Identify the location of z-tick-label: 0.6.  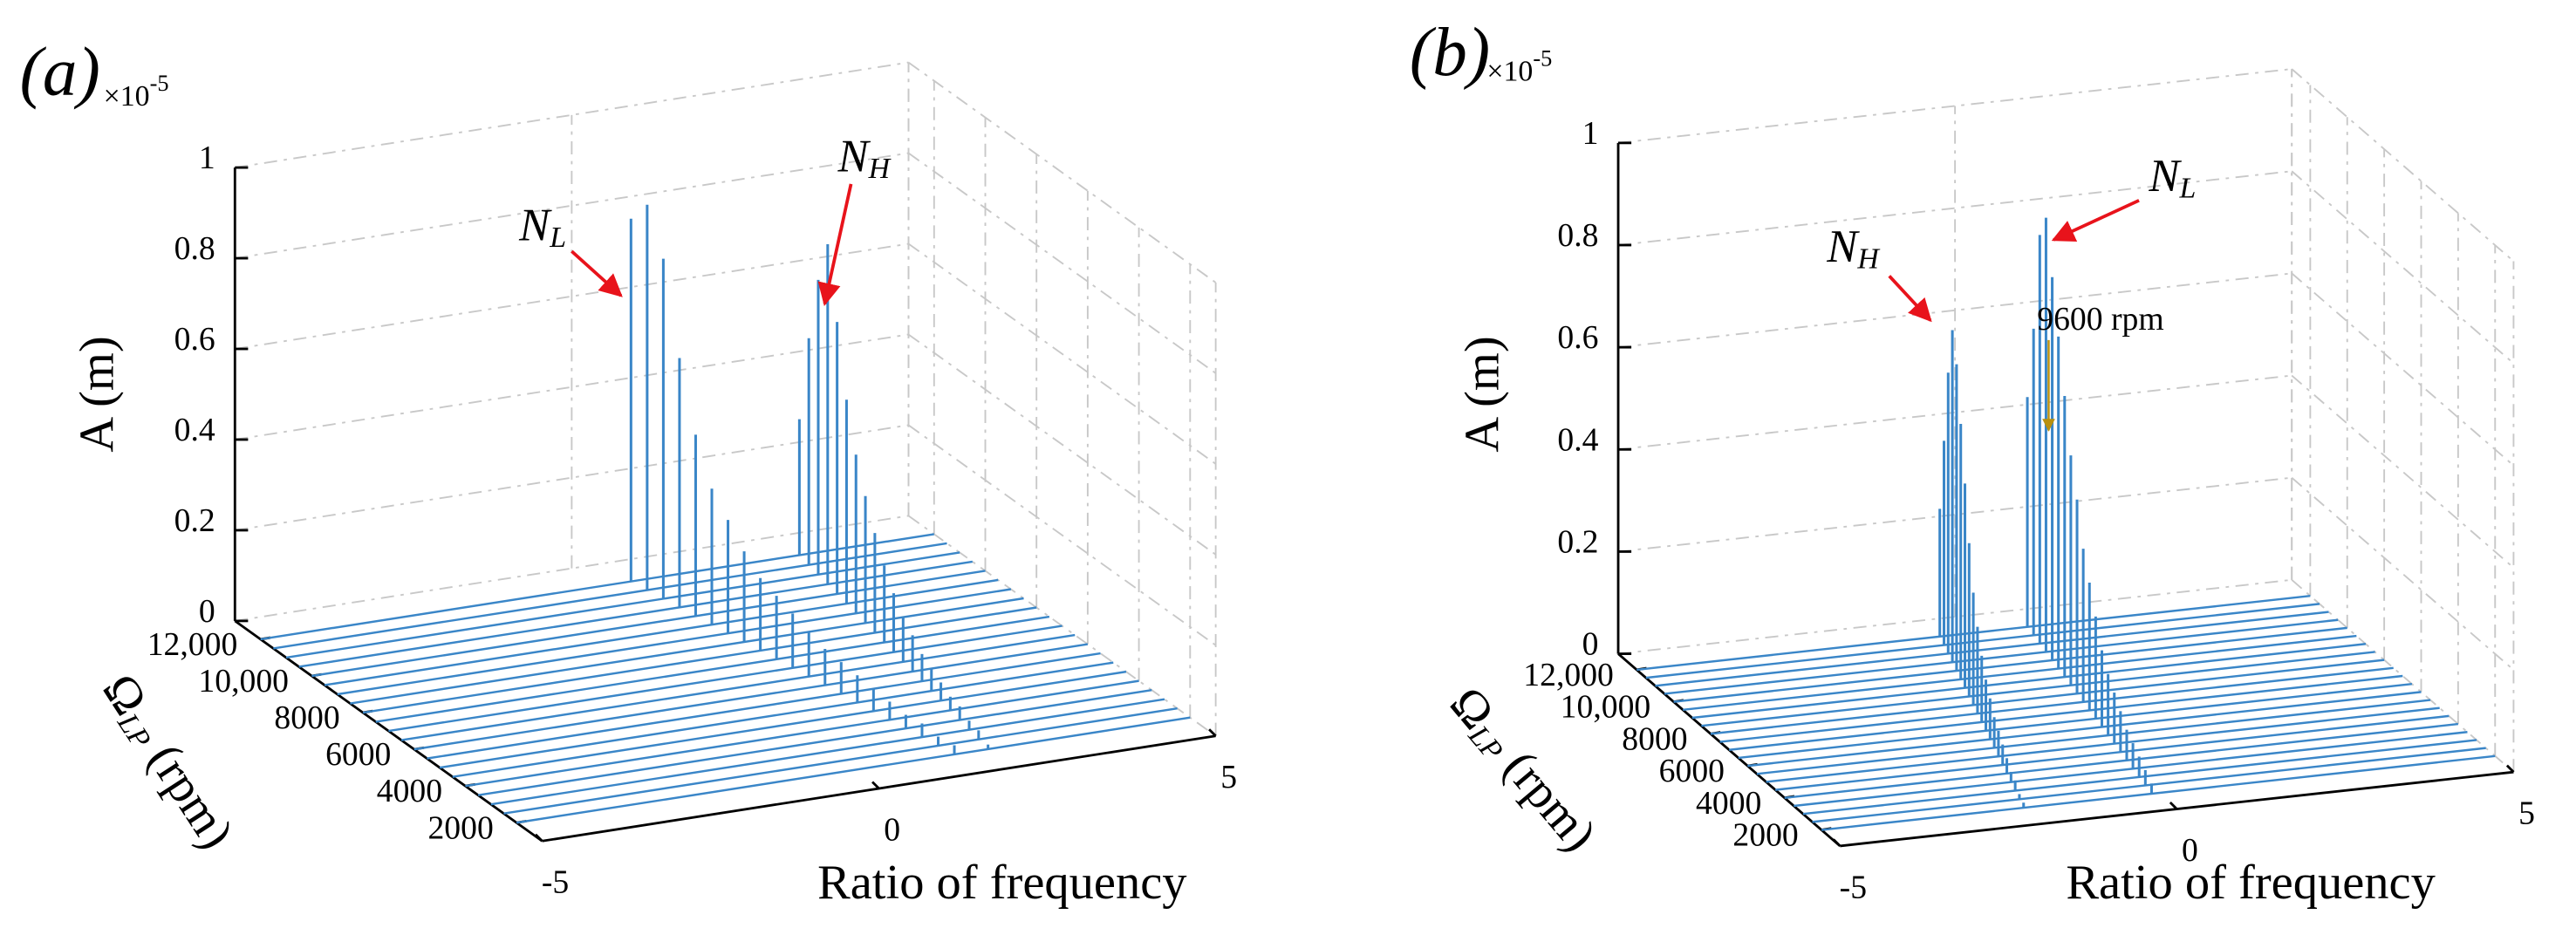
(1577, 337).